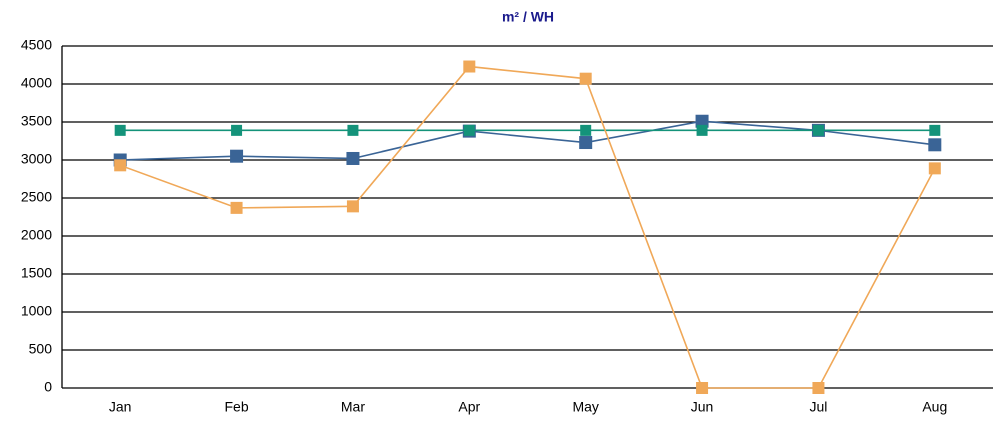 The height and width of the screenshot is (422, 994). Describe the element at coordinates (36, 159) in the screenshot. I see `y-tick-label: 3000` at that location.